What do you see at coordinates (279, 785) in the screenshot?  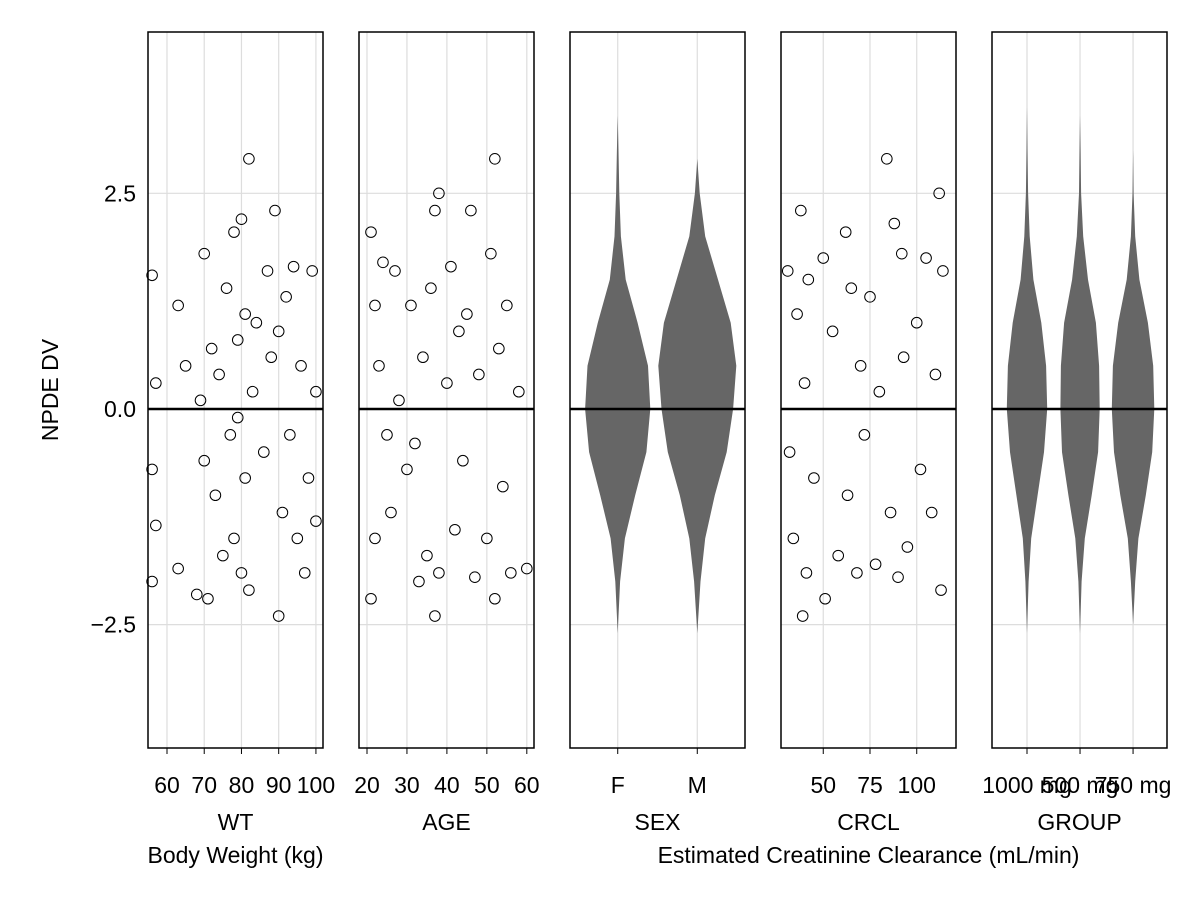 I see `x-tick-label: 90` at bounding box center [279, 785].